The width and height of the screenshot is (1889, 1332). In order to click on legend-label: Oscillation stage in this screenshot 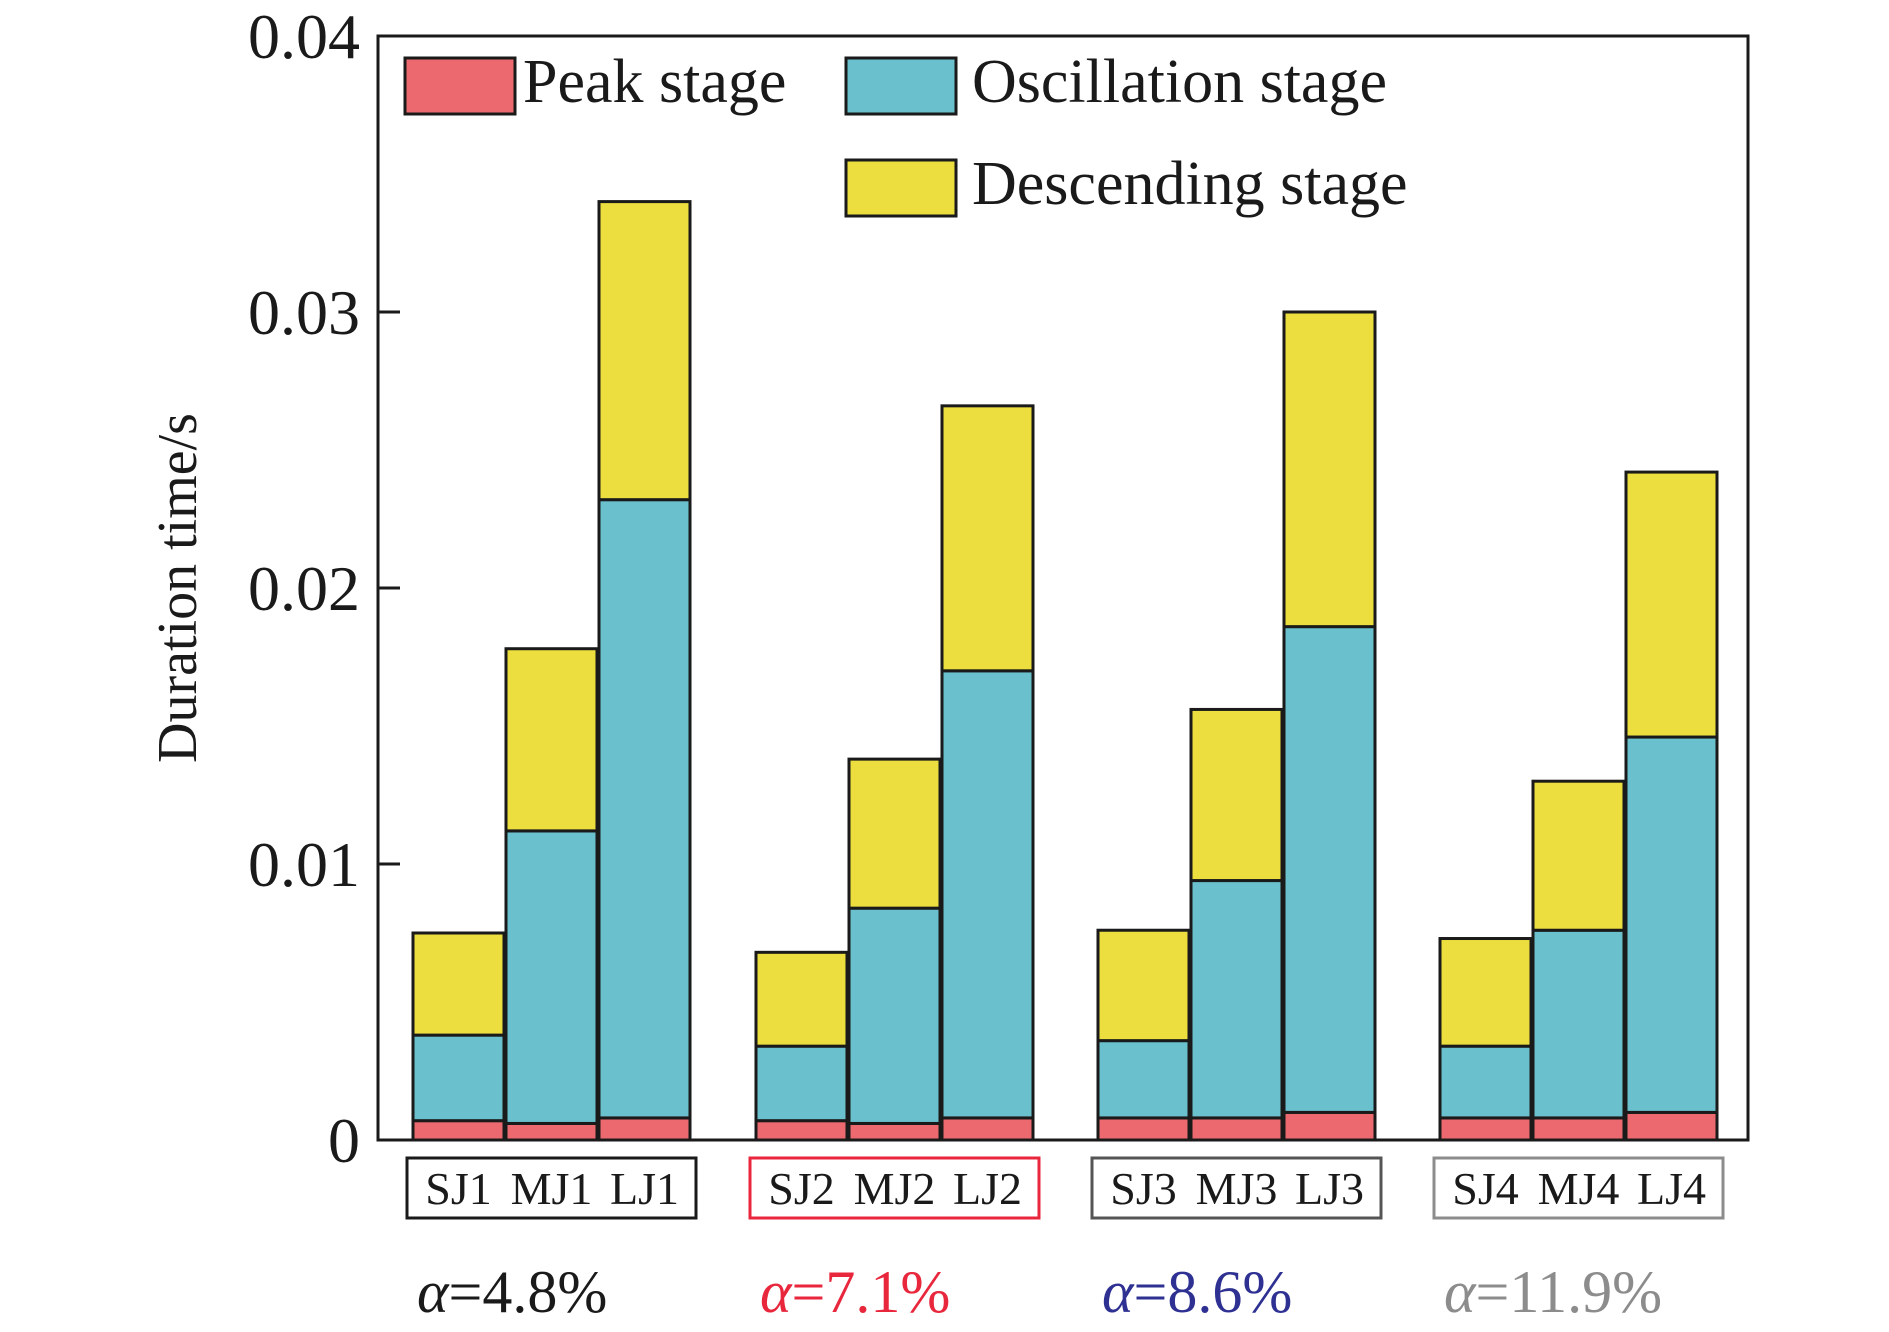, I will do `click(1179, 82)`.